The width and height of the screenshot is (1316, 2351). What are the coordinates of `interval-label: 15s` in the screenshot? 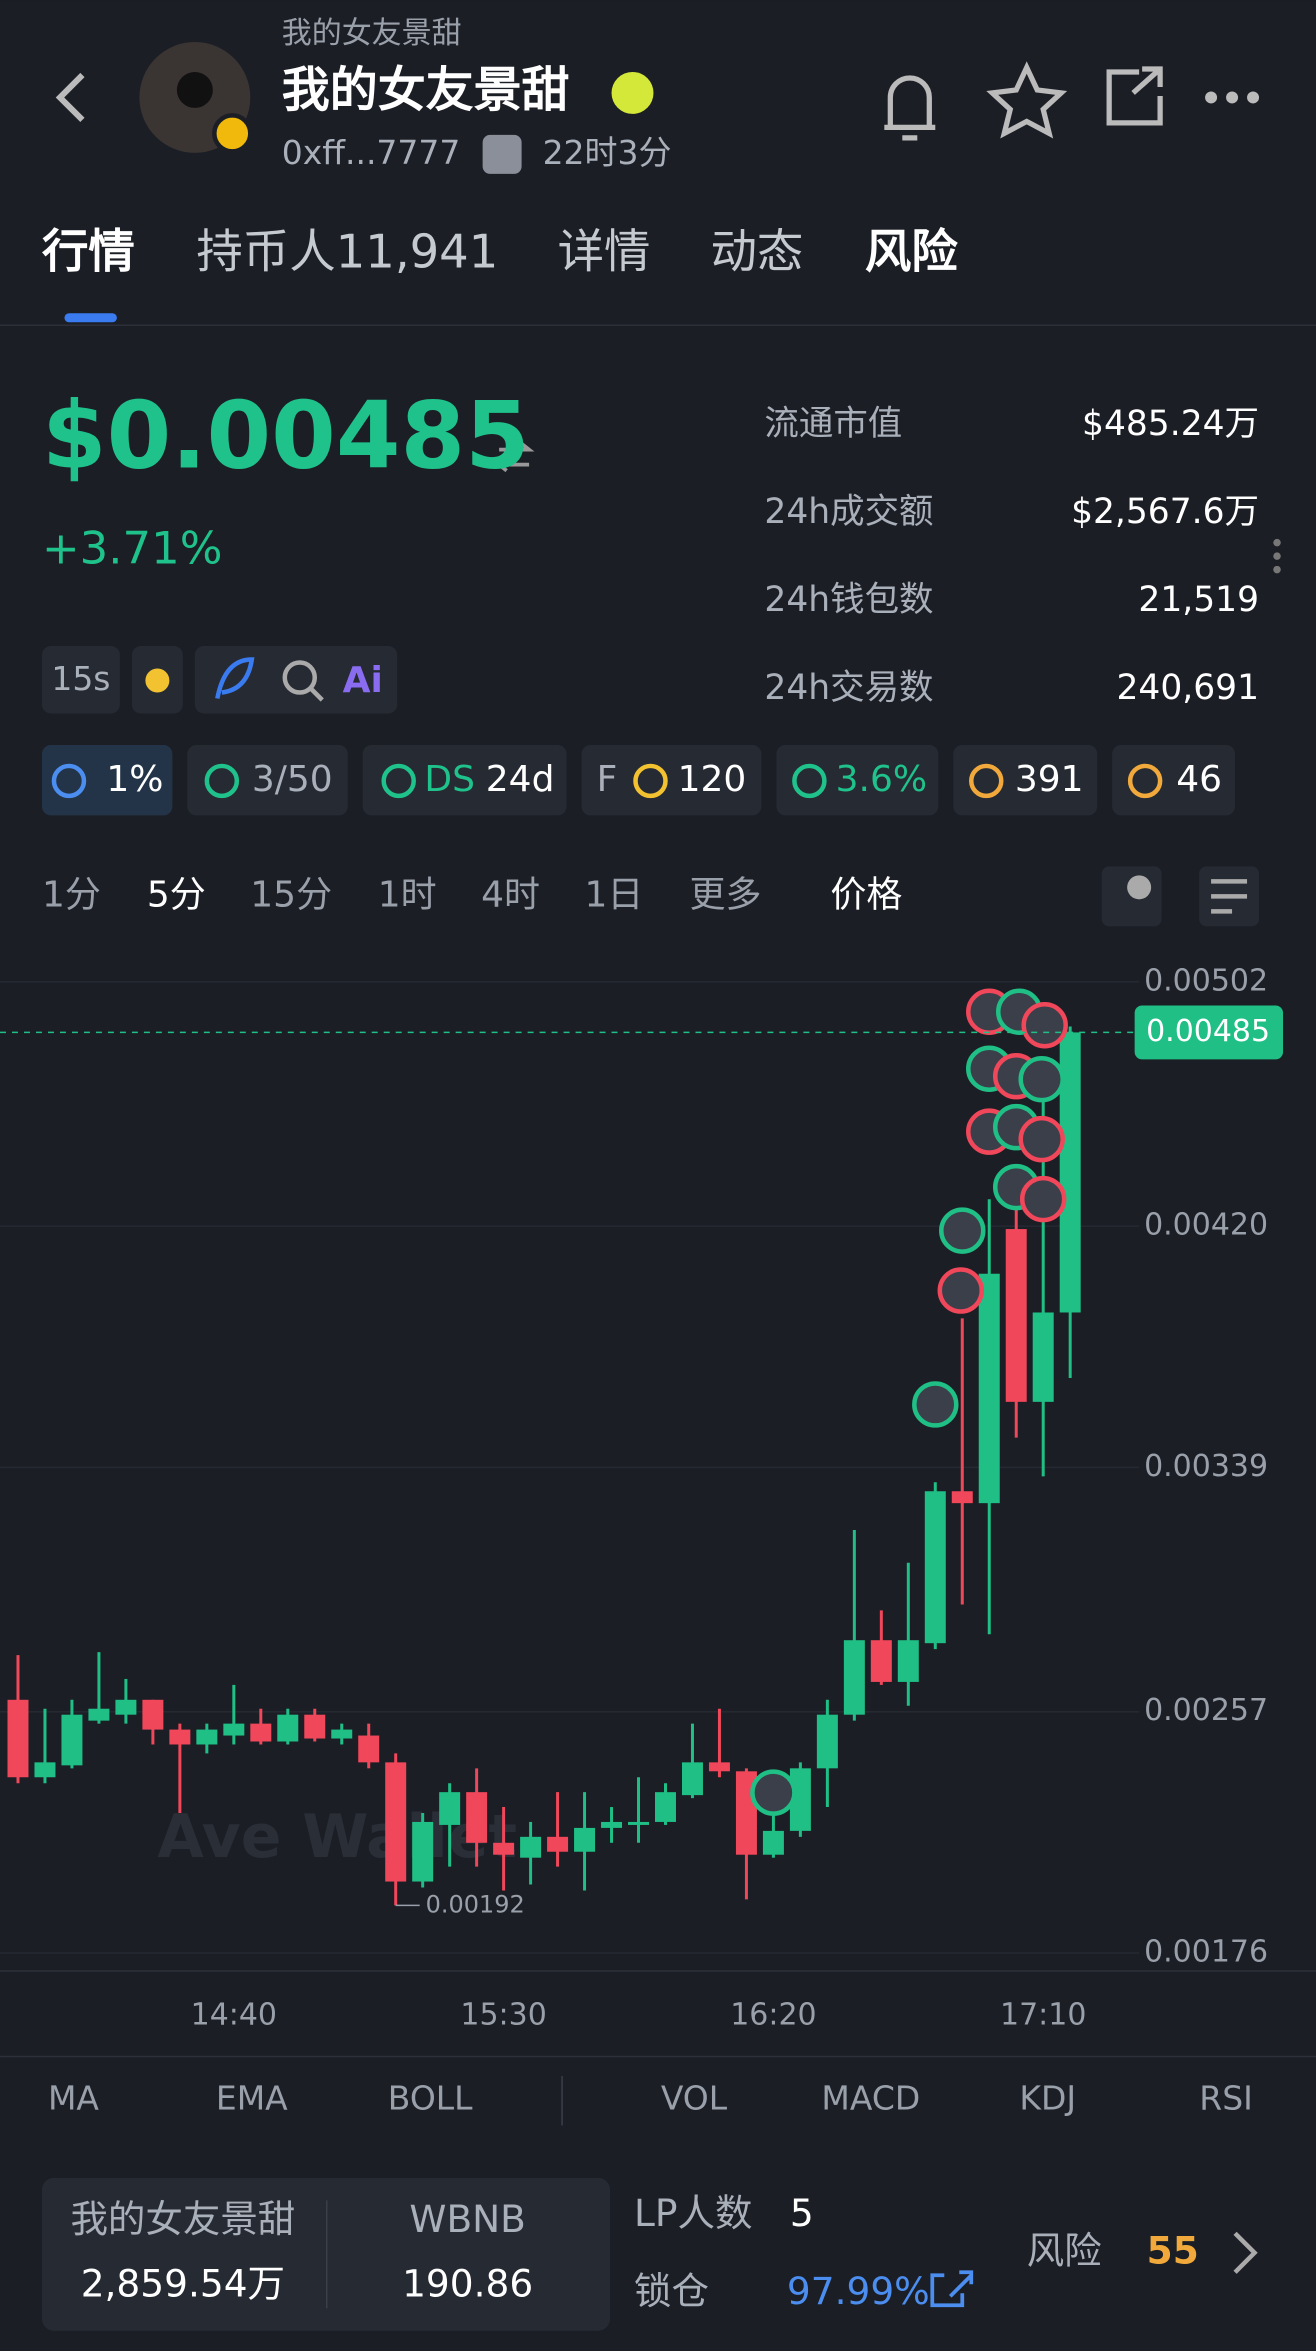 It's located at (80, 678).